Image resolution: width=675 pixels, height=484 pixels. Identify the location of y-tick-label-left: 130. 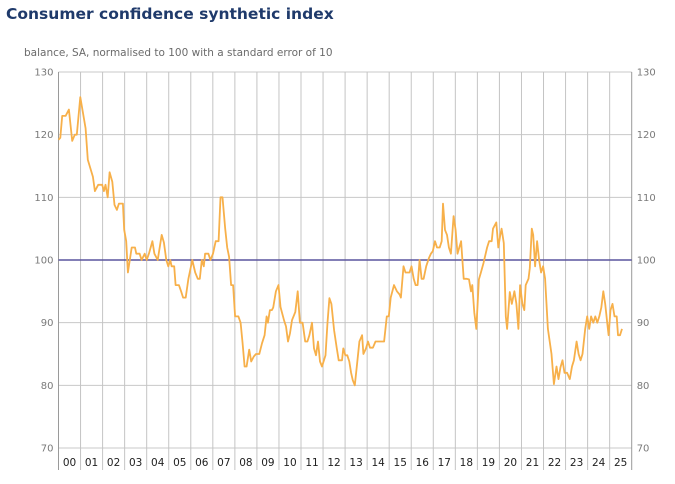
(43, 73).